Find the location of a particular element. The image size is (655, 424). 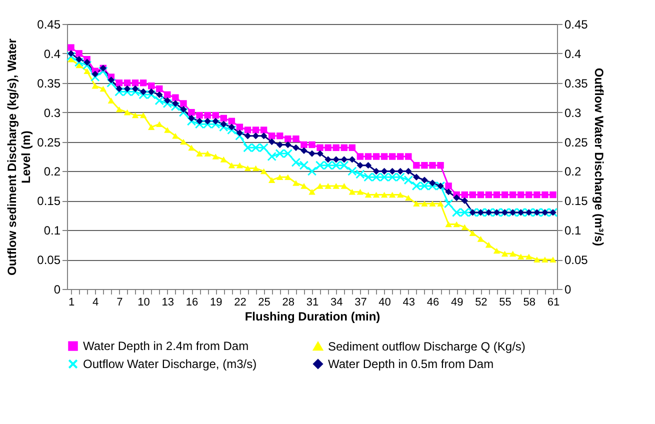

x-tick-label: 40 is located at coordinates (384, 302).